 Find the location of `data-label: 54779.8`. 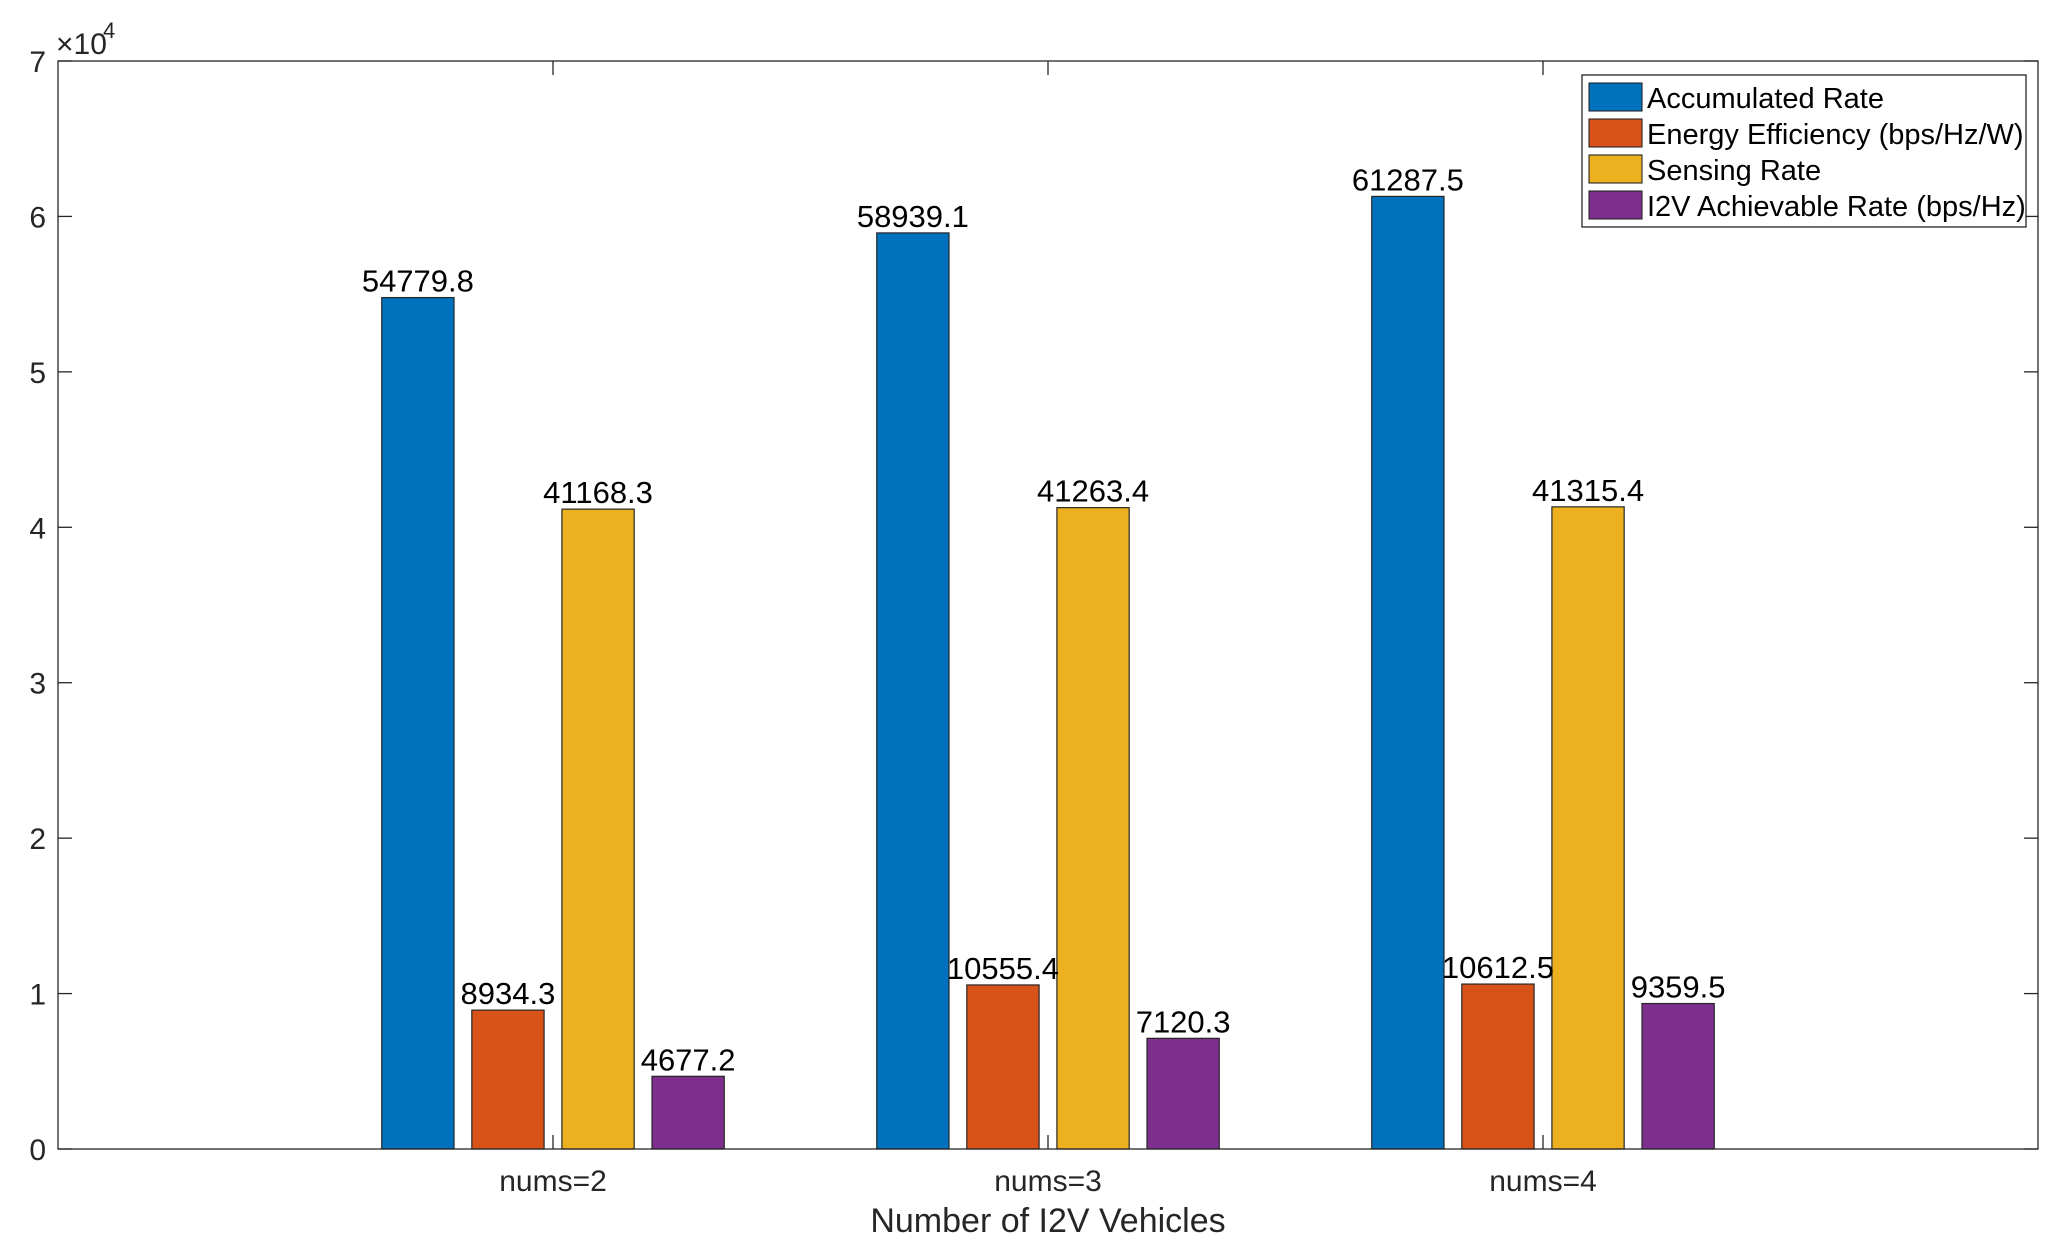

data-label: 54779.8 is located at coordinates (418, 281).